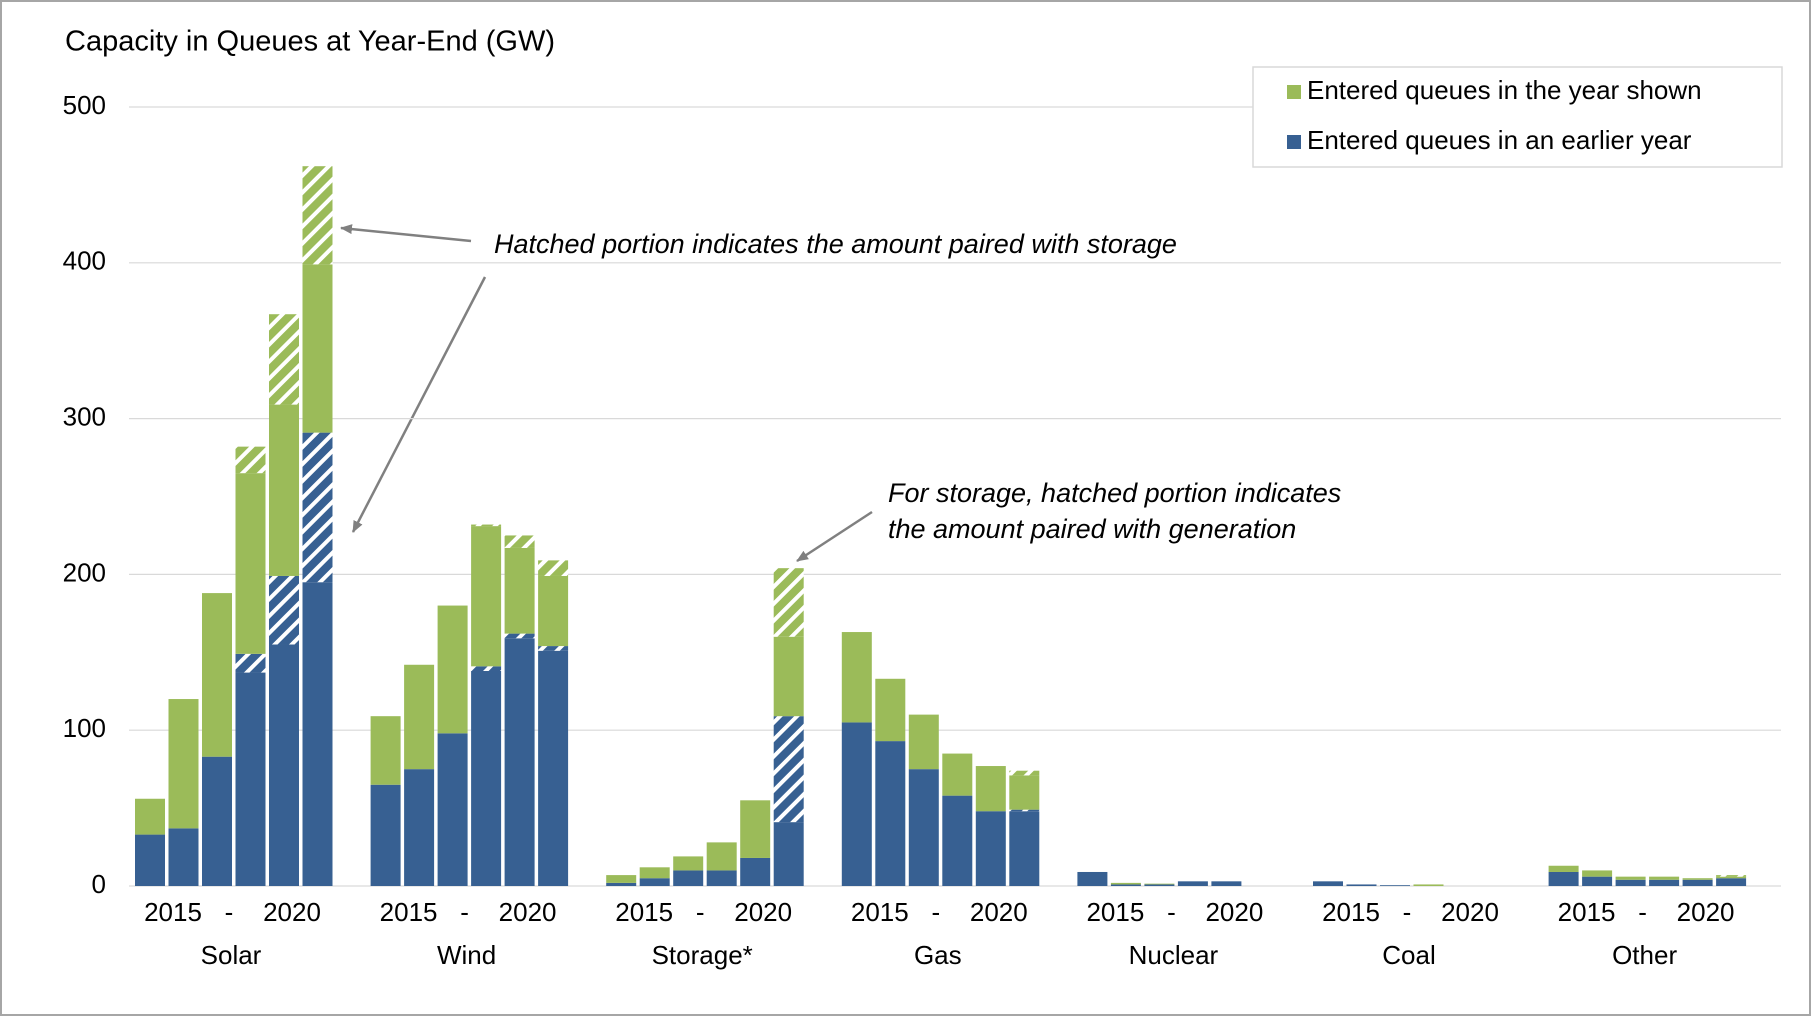  I want to click on legend-label: Entered queues in an earlier year, so click(1499, 140).